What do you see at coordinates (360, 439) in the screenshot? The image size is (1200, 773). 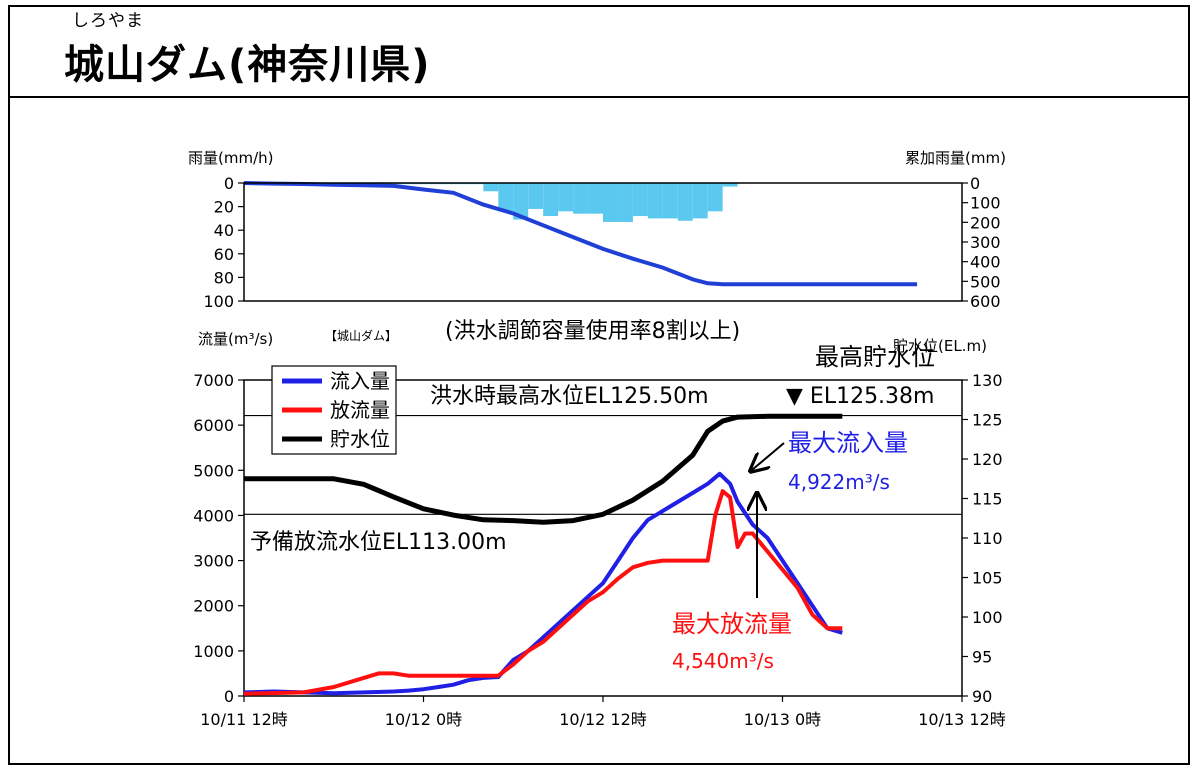 I see `legend-label-storage: 貯水位` at bounding box center [360, 439].